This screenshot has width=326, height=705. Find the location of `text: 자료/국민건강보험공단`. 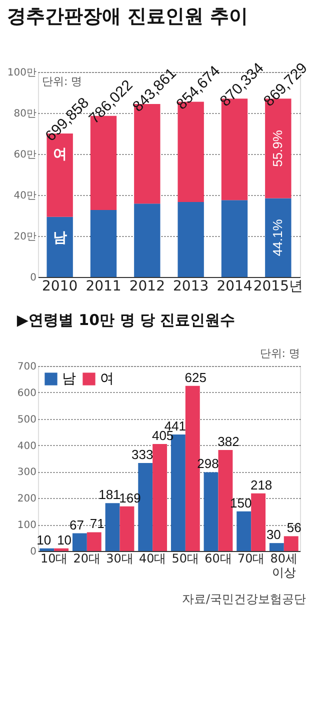

text: 자료/국민건강보험공단 is located at coordinates (244, 599).